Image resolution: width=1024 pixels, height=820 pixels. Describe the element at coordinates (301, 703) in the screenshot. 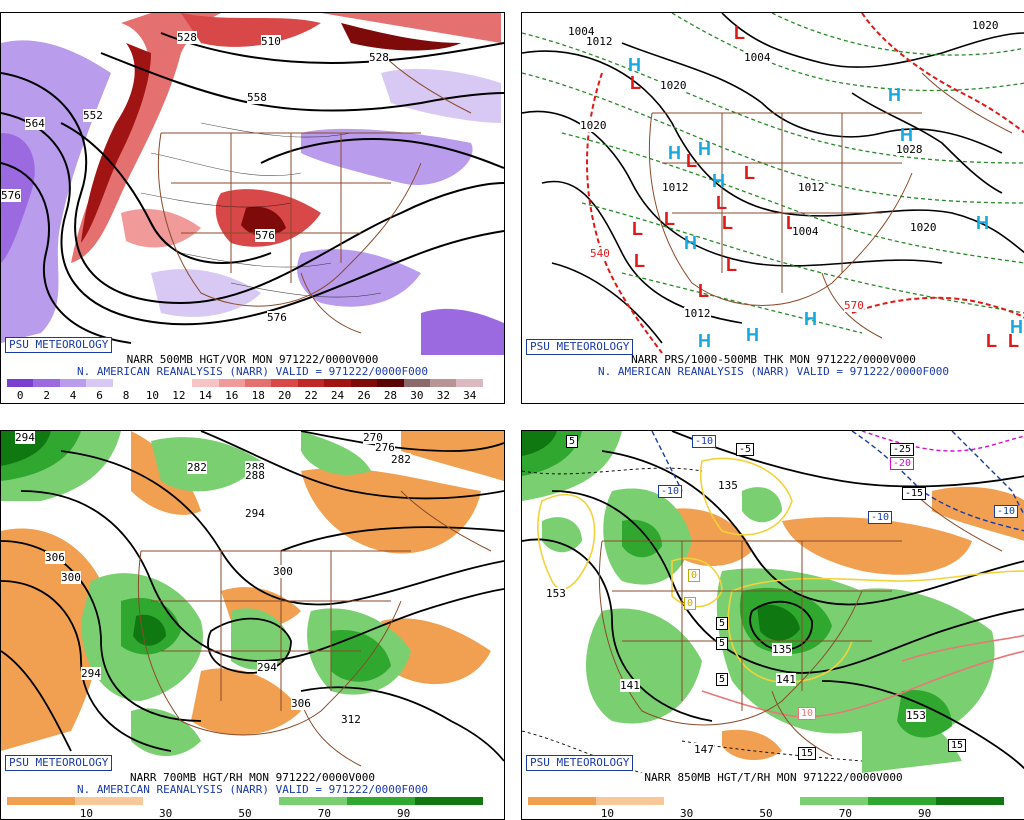

I see `height-contour-label: 306` at that location.